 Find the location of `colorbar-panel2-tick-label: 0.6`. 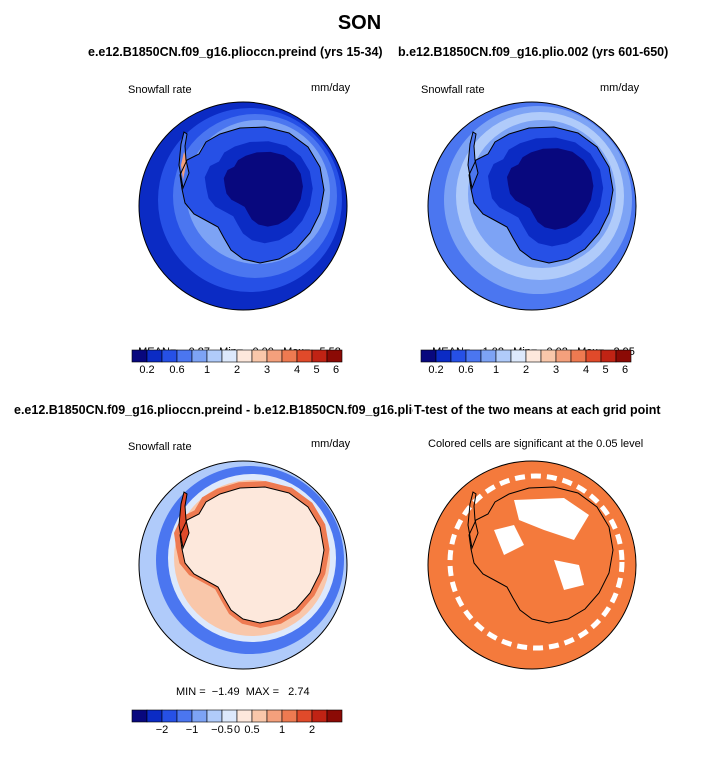

colorbar-panel2-tick-label: 0.6 is located at coordinates (466, 370).